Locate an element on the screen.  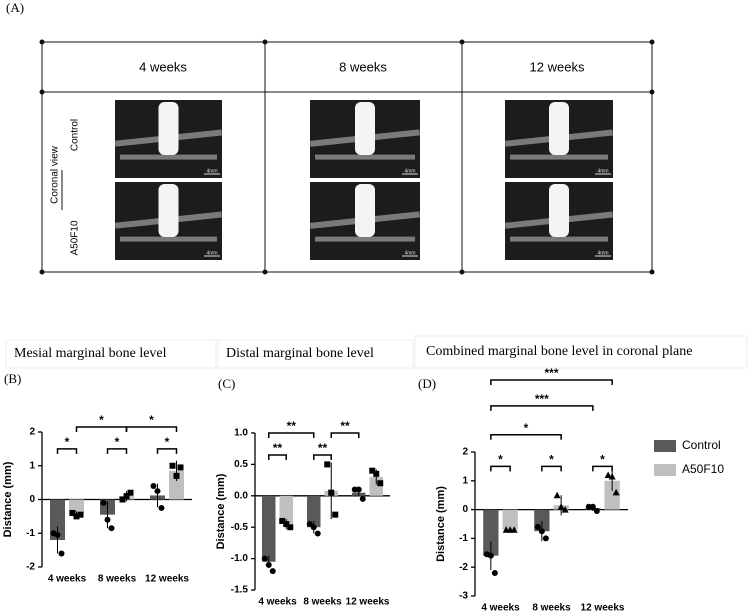
row-label: Control is located at coordinates (75, 135).